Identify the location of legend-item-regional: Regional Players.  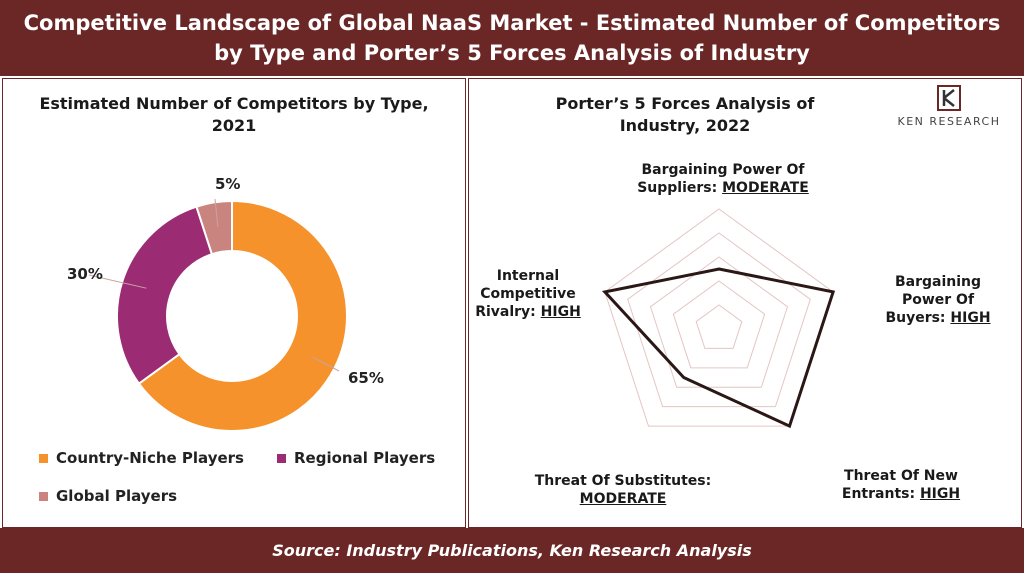
(356, 458).